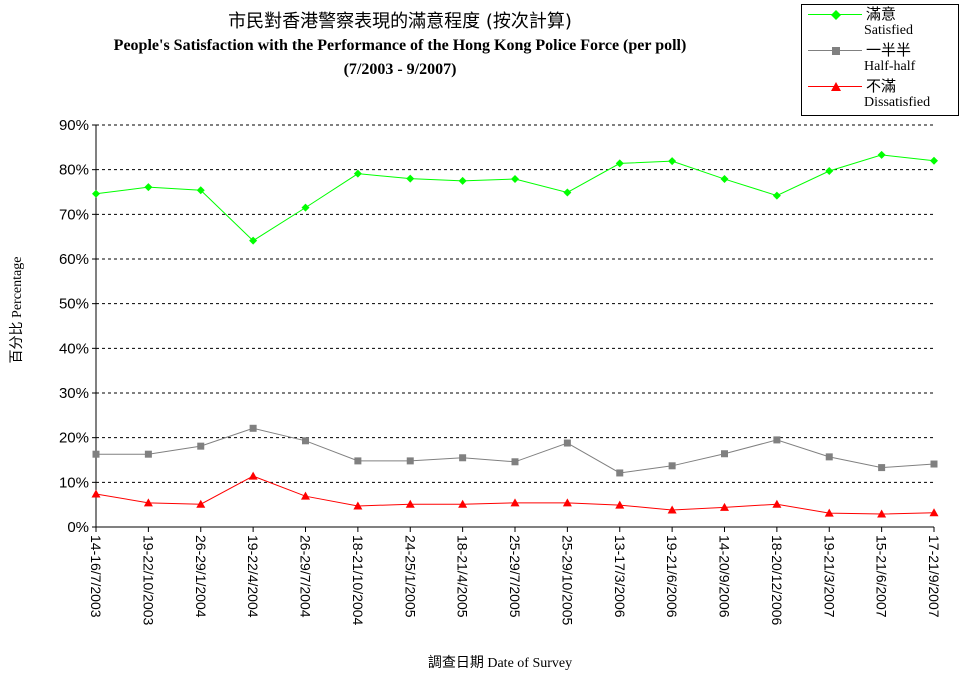 This screenshot has width=974, height=680. I want to click on y-tick-label: 40%, so click(74, 348).